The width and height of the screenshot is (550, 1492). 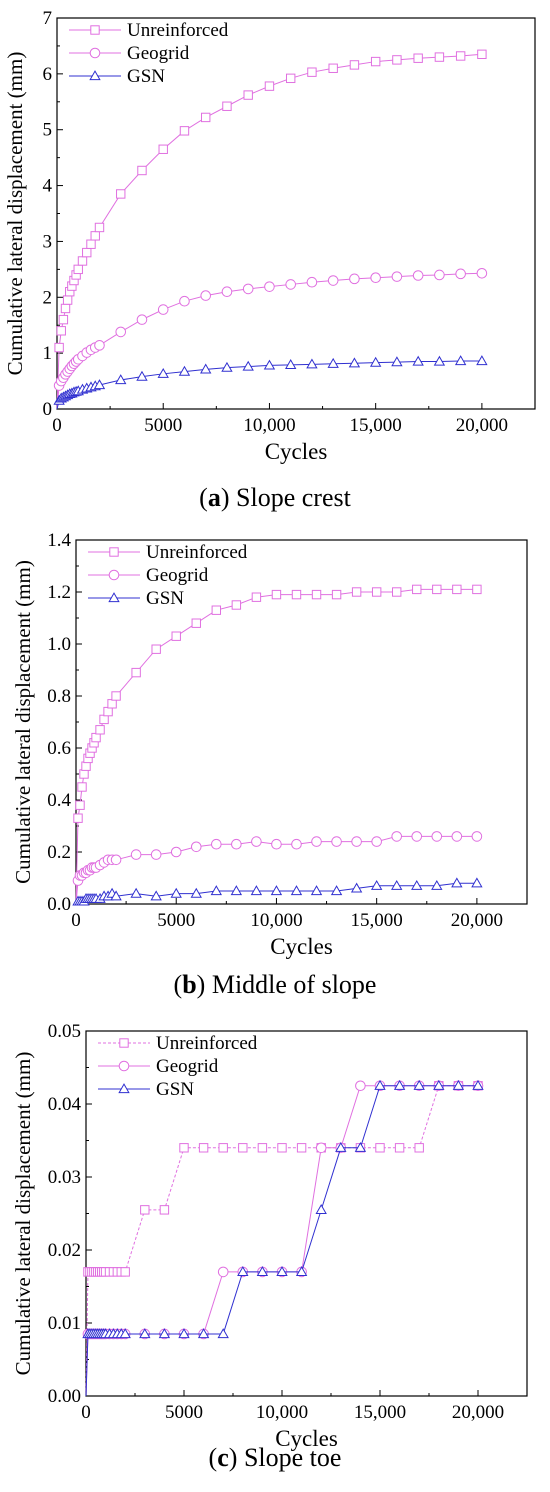 What do you see at coordinates (275, 1457) in the screenshot?
I see `caption-c: (c) Slope toe` at bounding box center [275, 1457].